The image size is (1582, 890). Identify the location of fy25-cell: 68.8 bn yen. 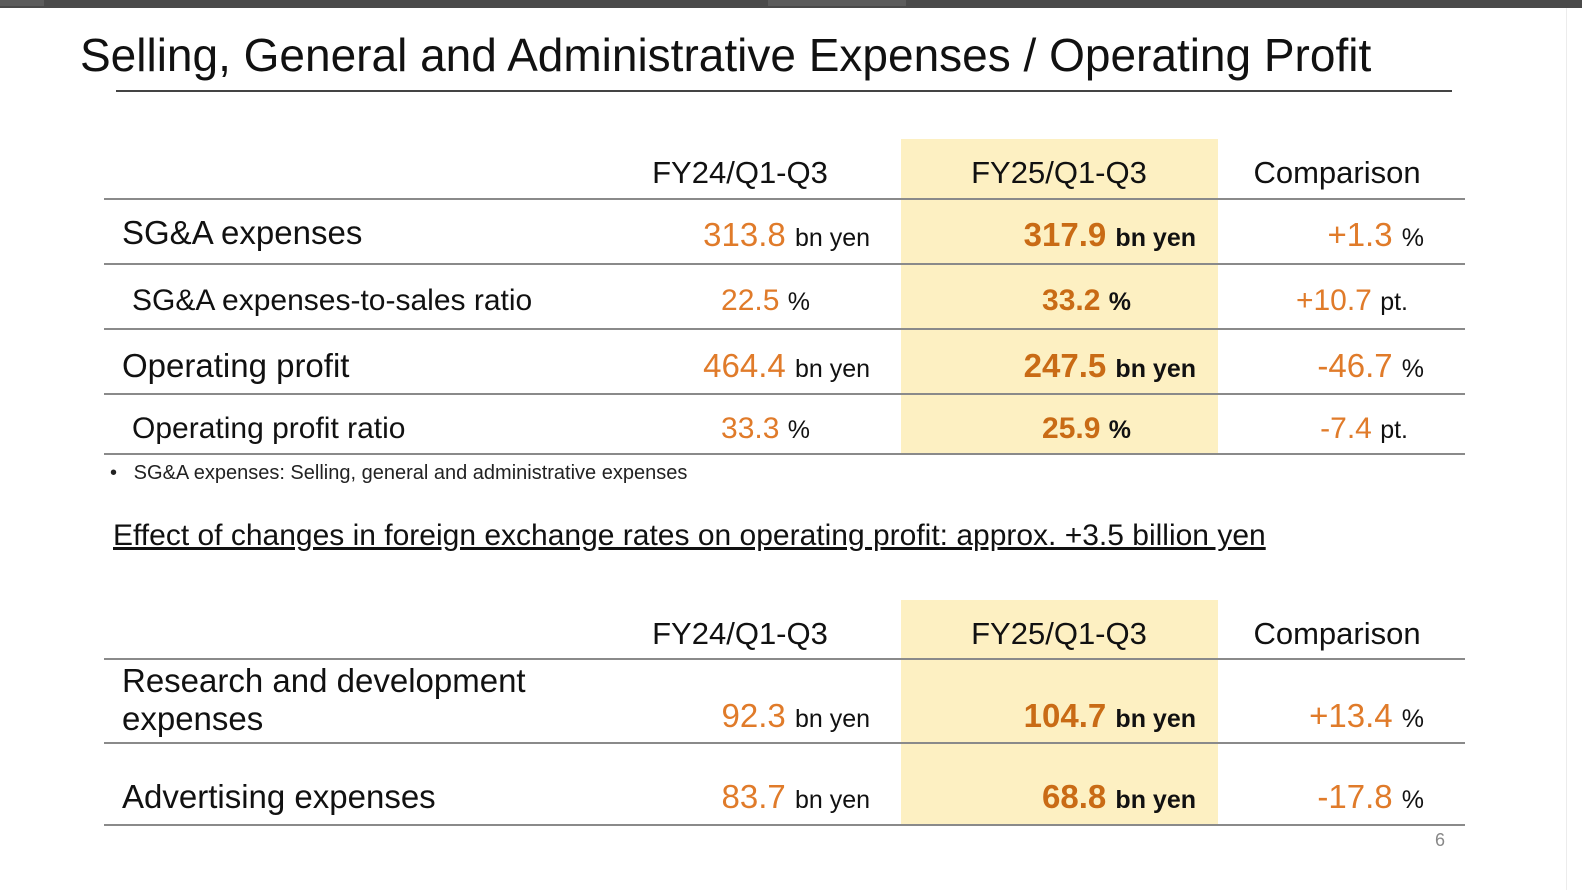
(1048, 798).